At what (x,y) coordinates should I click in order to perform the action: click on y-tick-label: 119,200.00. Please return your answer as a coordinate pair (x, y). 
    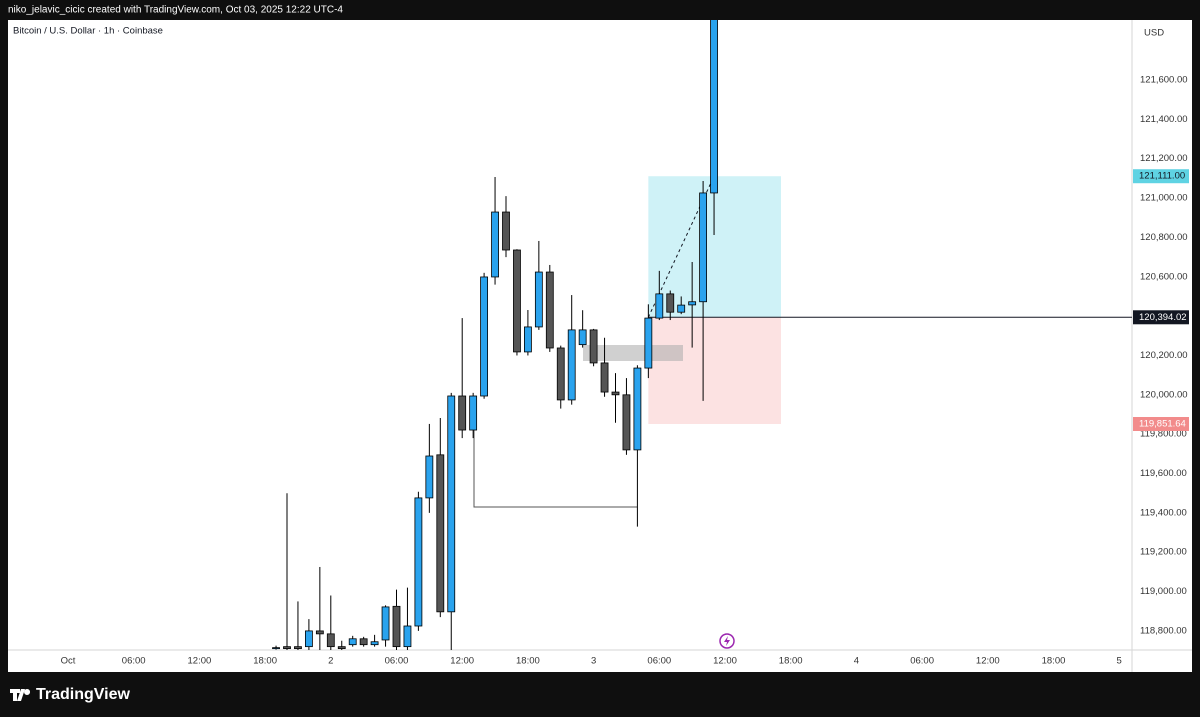
    Looking at the image, I should click on (1163, 552).